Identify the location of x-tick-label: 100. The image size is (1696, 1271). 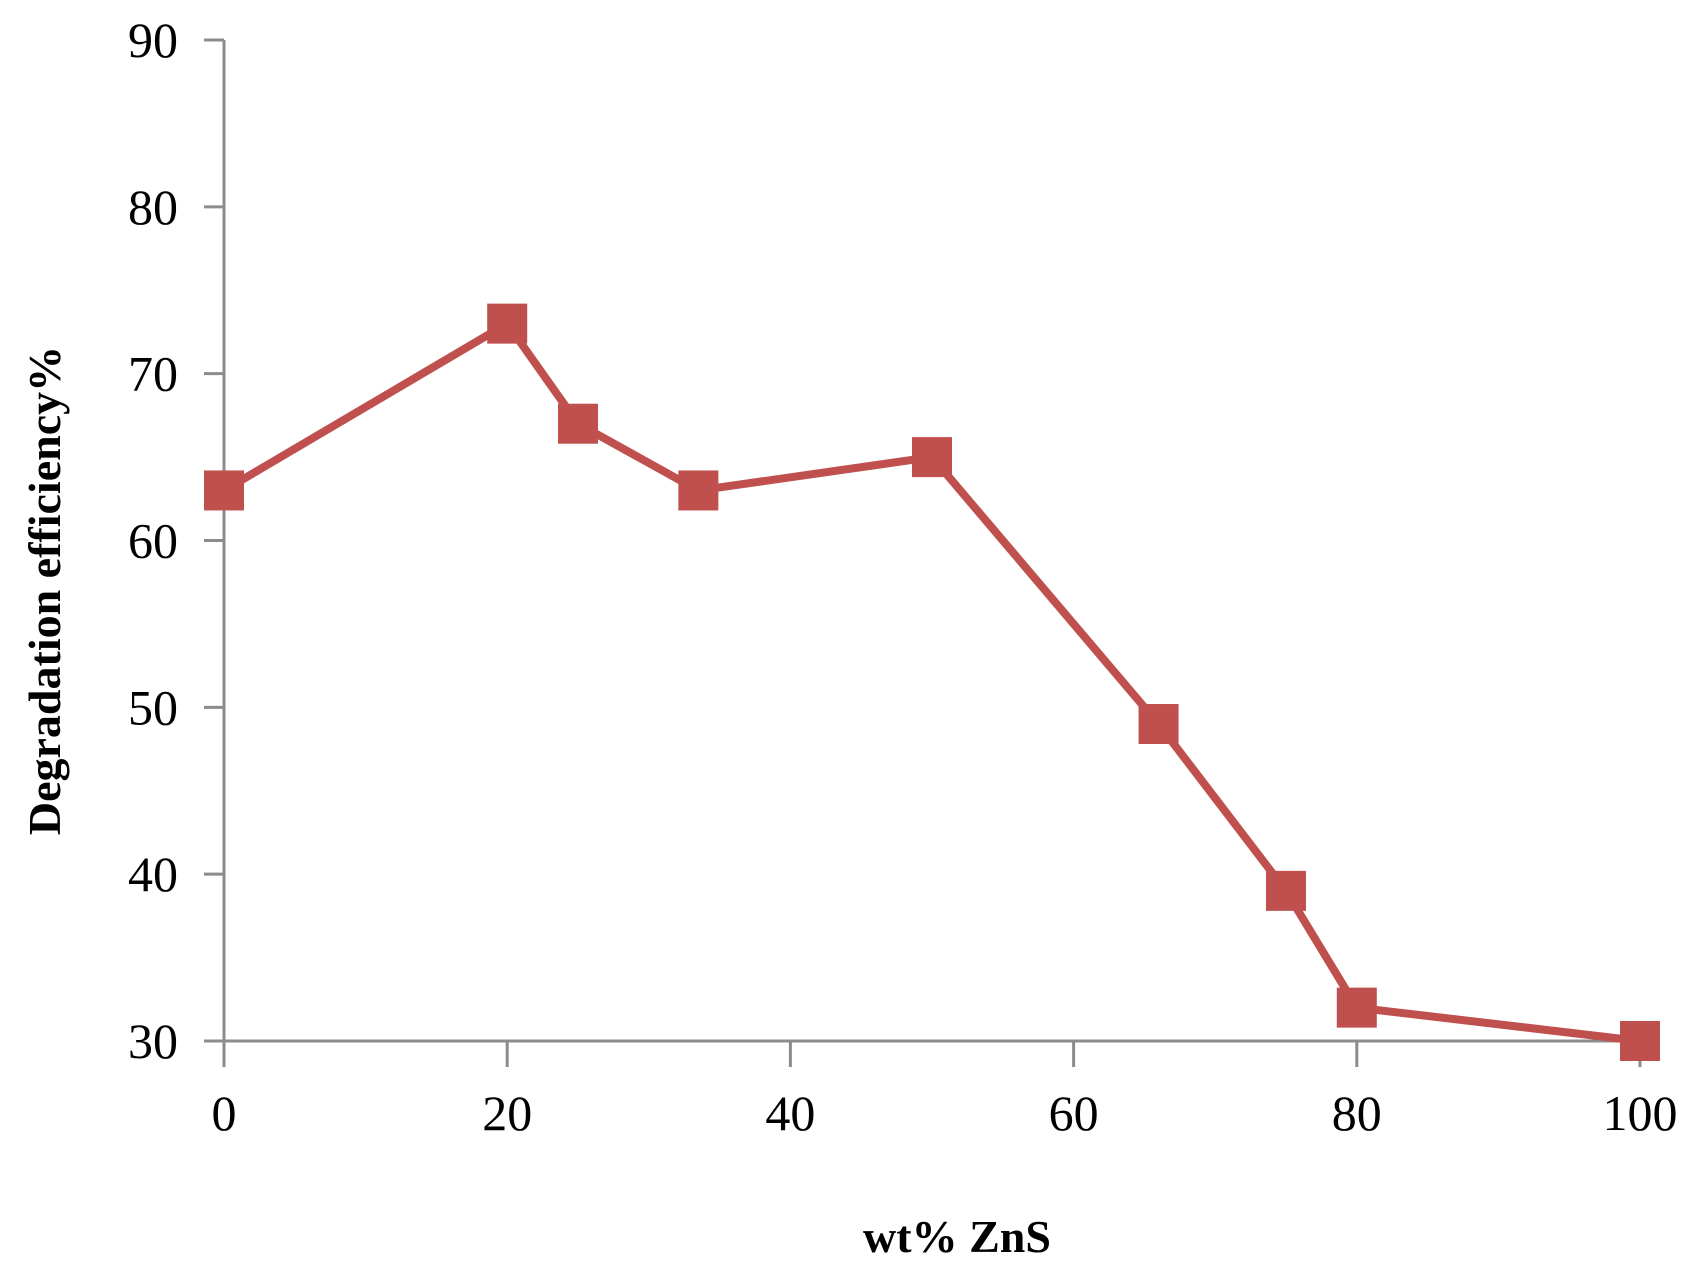
(1640, 1113).